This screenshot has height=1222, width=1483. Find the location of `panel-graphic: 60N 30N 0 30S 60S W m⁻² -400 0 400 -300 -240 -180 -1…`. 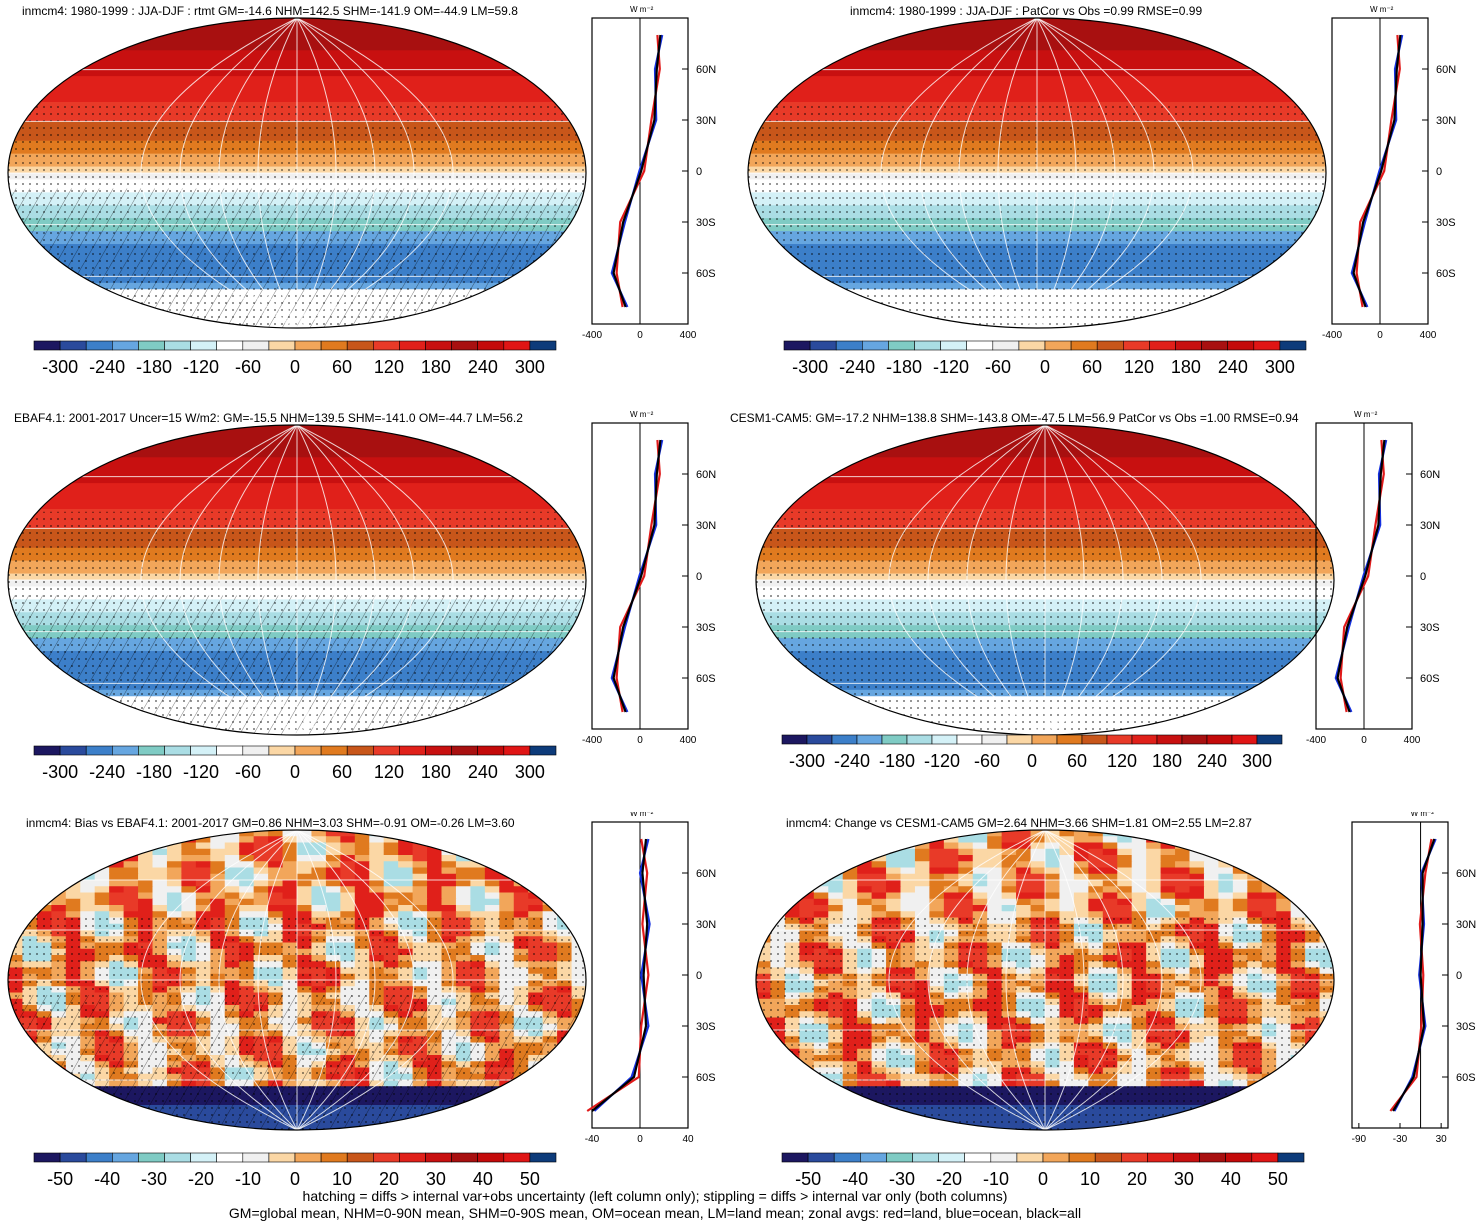

panel-graphic: 60N 30N 0 30S 60S W m⁻² -400 0 400 -300 -240 -180 -1… is located at coordinates (1101, 191).